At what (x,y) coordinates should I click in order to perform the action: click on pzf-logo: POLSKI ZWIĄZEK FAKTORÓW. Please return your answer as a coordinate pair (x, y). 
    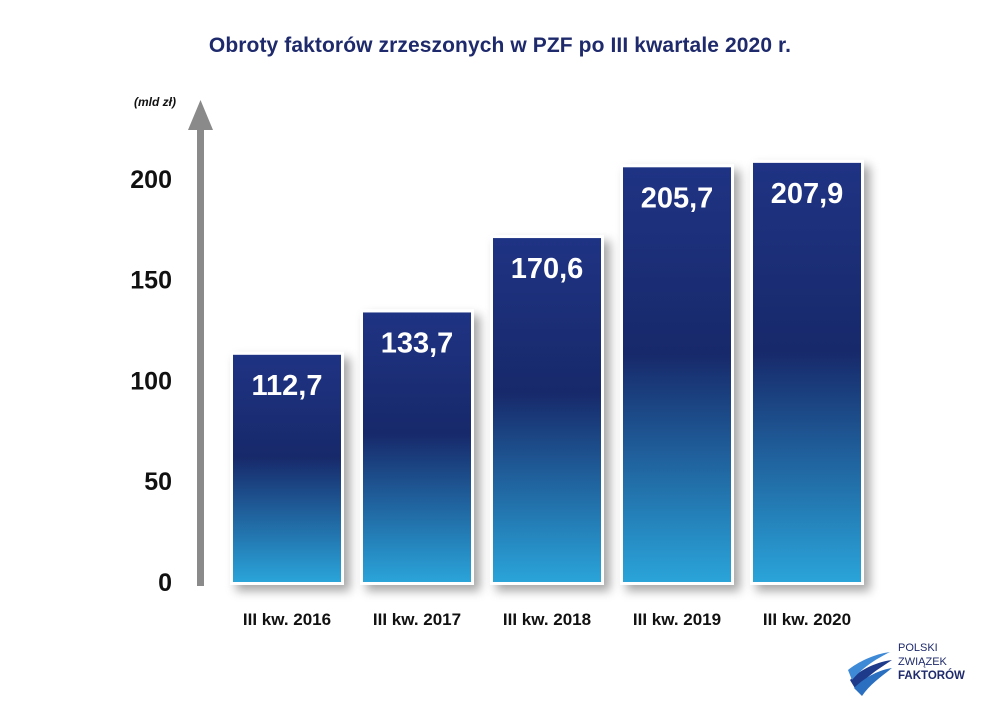
    Looking at the image, I should click on (916, 670).